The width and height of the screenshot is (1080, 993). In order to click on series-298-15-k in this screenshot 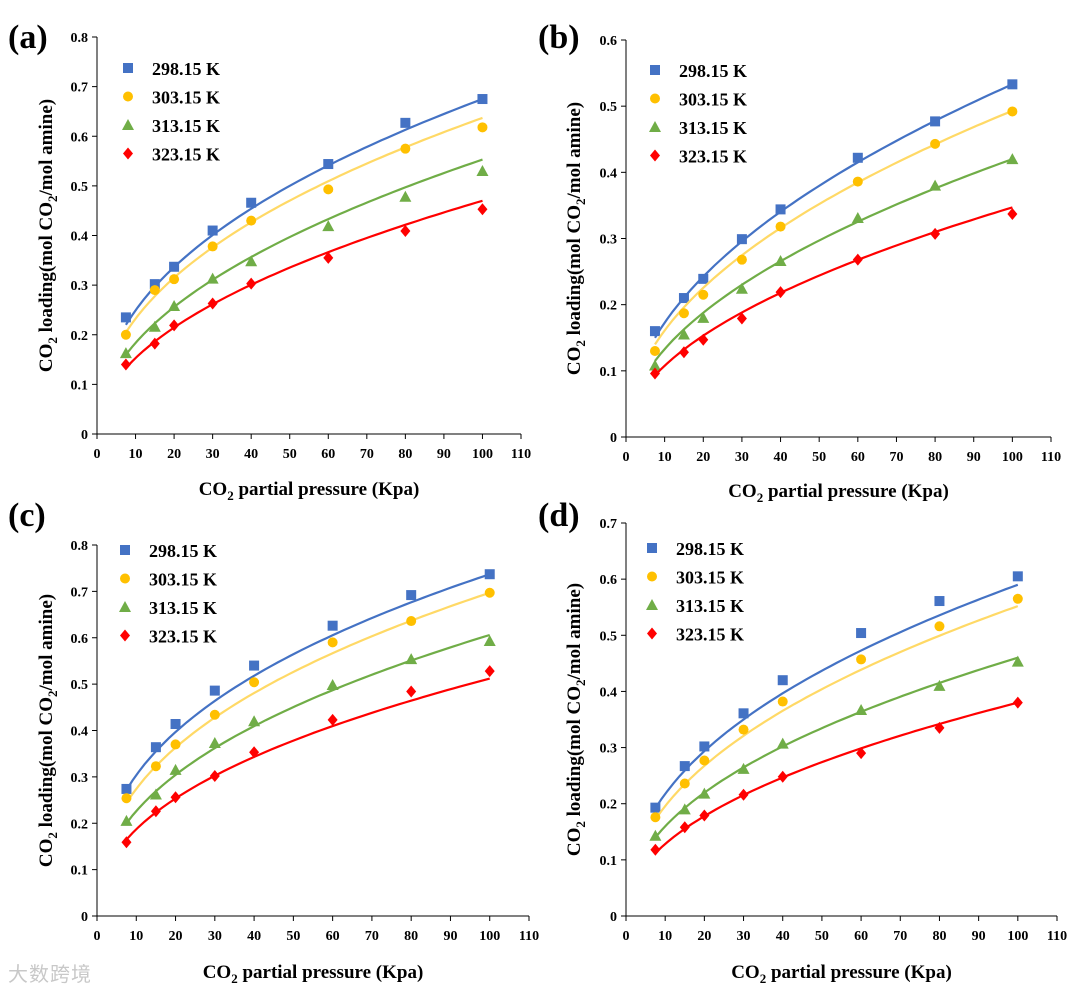, I will do `click(833, 209)`.